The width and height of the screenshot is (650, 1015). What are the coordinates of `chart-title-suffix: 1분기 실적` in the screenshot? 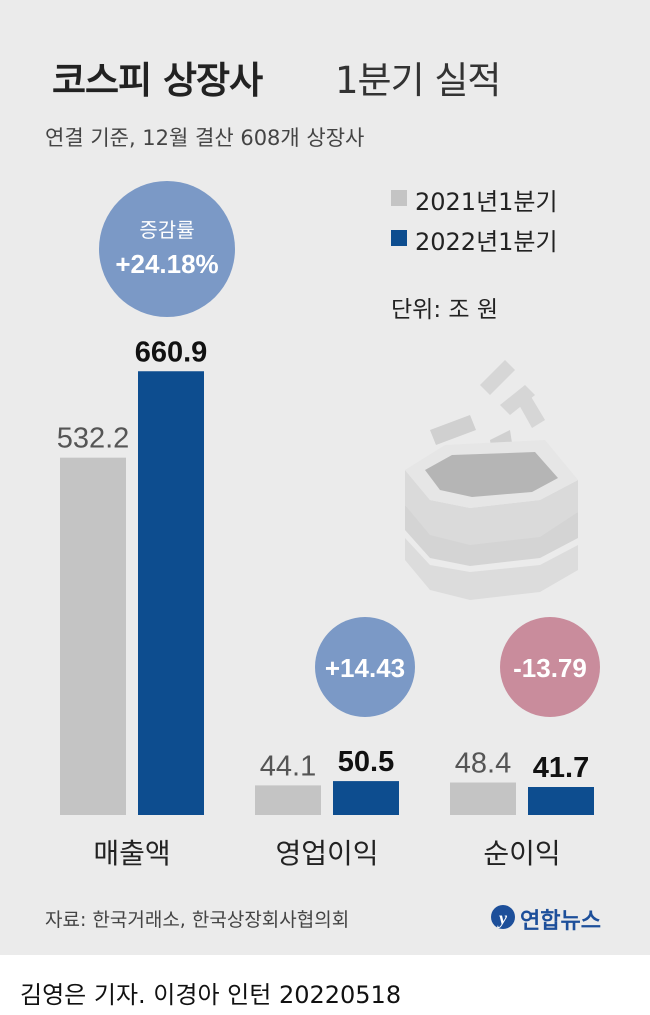 It's located at (418, 80).